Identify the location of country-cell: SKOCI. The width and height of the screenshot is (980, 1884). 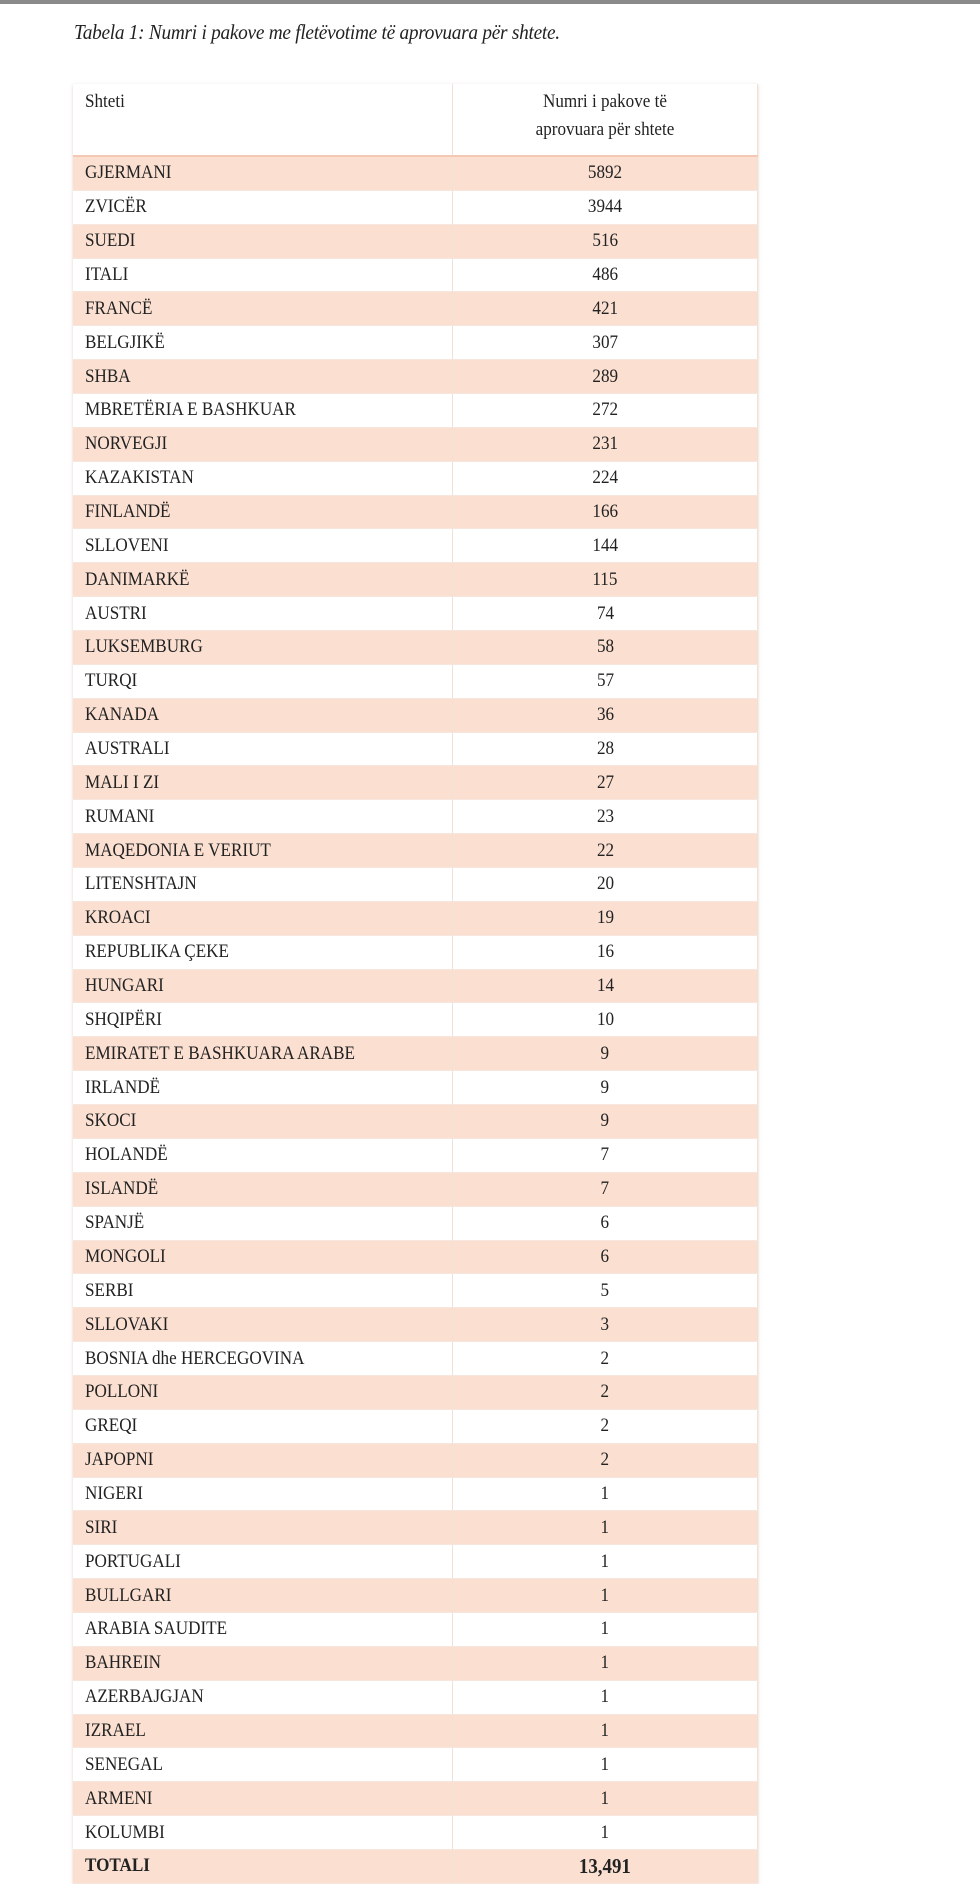
(263, 1121).